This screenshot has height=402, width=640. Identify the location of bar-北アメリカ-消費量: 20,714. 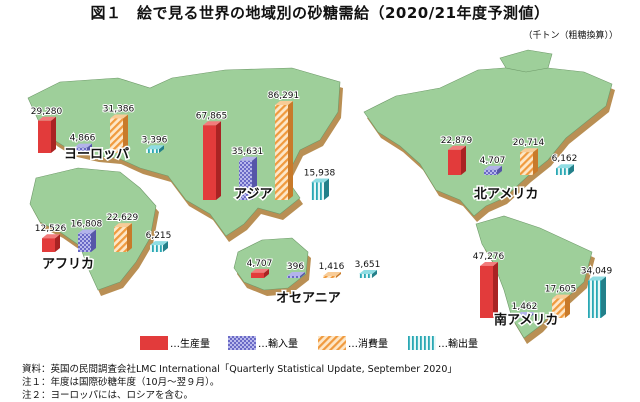
(529, 156).